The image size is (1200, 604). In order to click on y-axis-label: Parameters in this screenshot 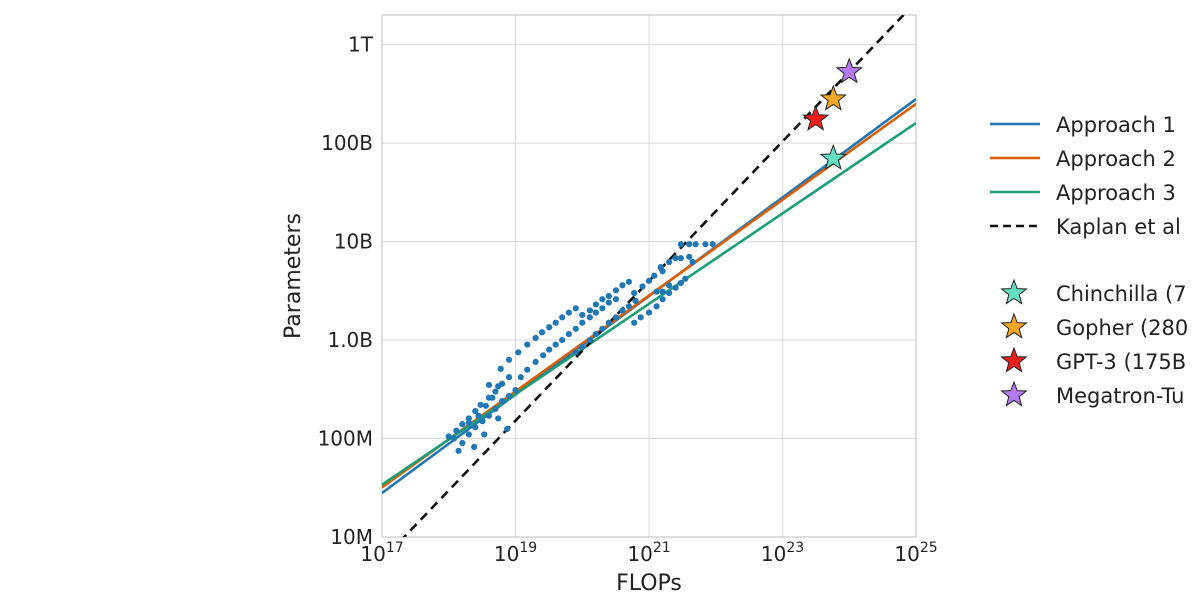, I will do `click(293, 276)`.